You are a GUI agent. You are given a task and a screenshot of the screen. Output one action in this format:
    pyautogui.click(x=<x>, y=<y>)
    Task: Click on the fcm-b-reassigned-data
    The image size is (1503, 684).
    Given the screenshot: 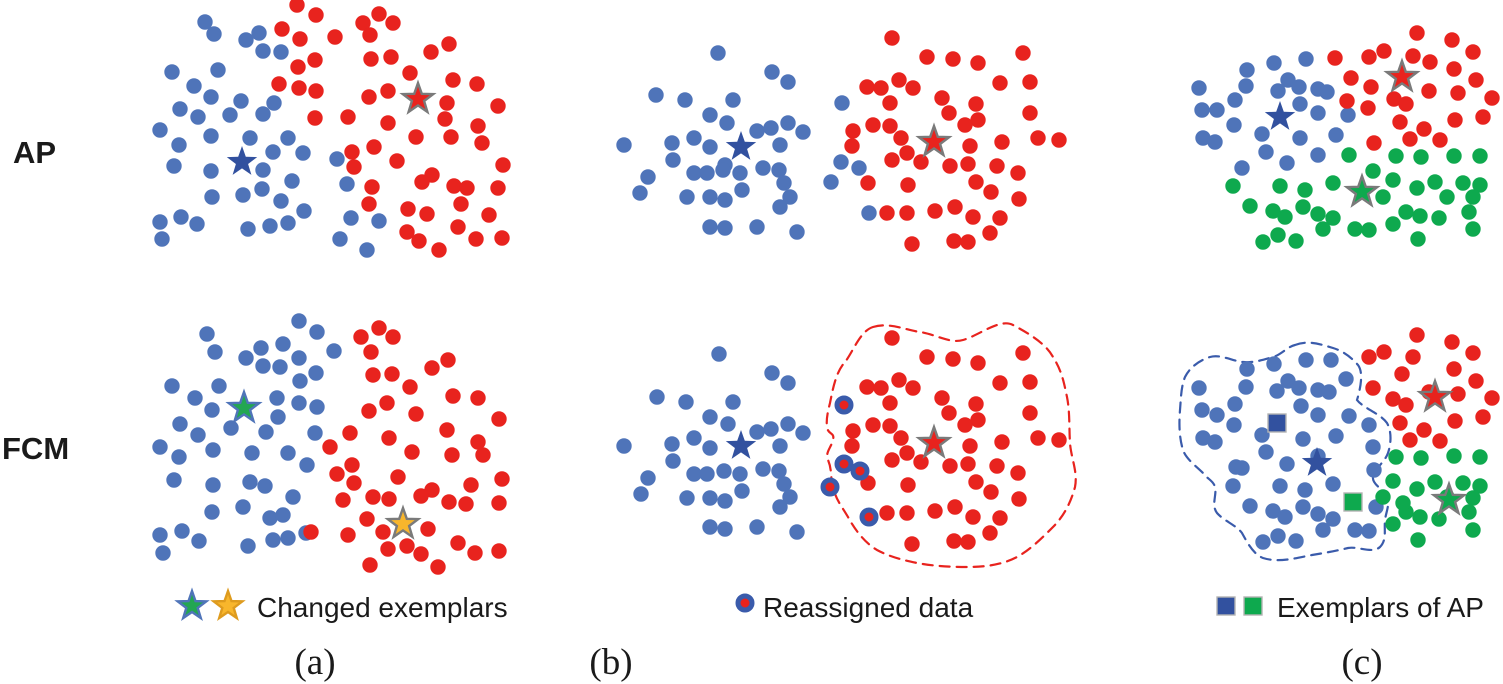 What is the action you would take?
    pyautogui.click(x=844, y=405)
    